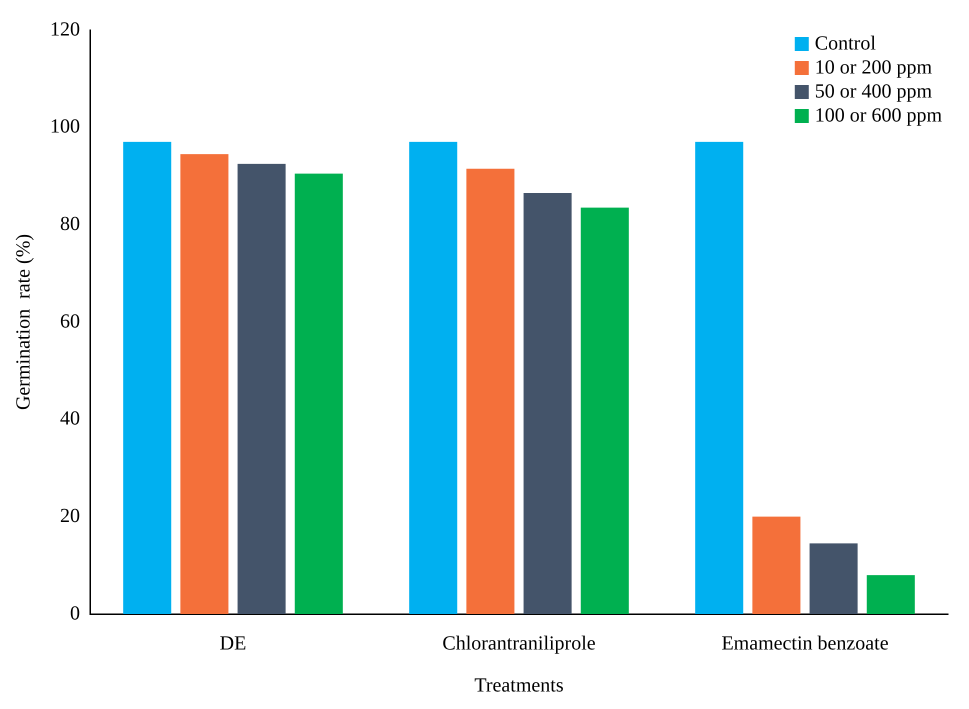  I want to click on y-tick-label: 100, so click(65, 127).